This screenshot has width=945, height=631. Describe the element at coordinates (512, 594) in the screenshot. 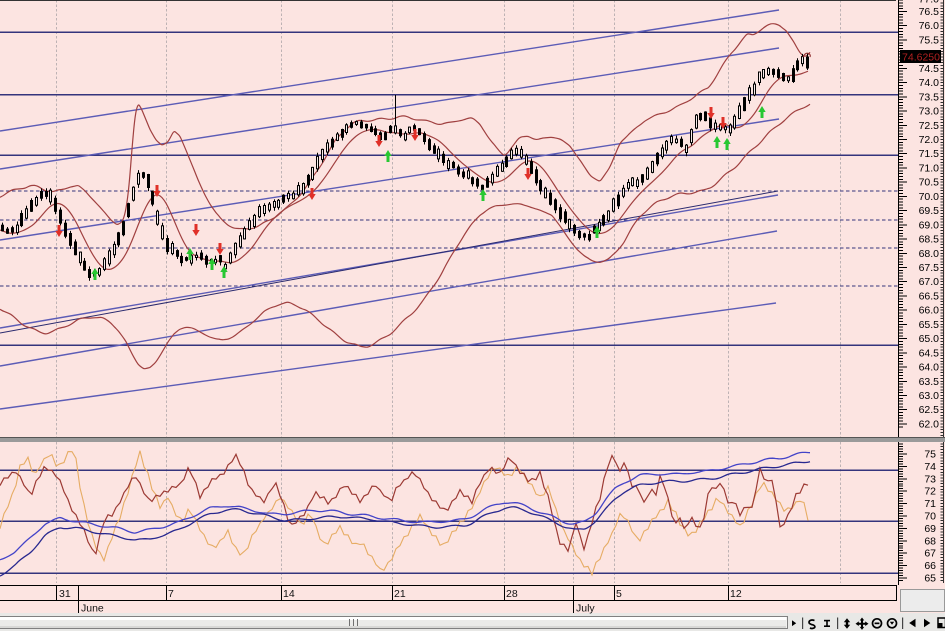

I see `svg-text: 28` at that location.